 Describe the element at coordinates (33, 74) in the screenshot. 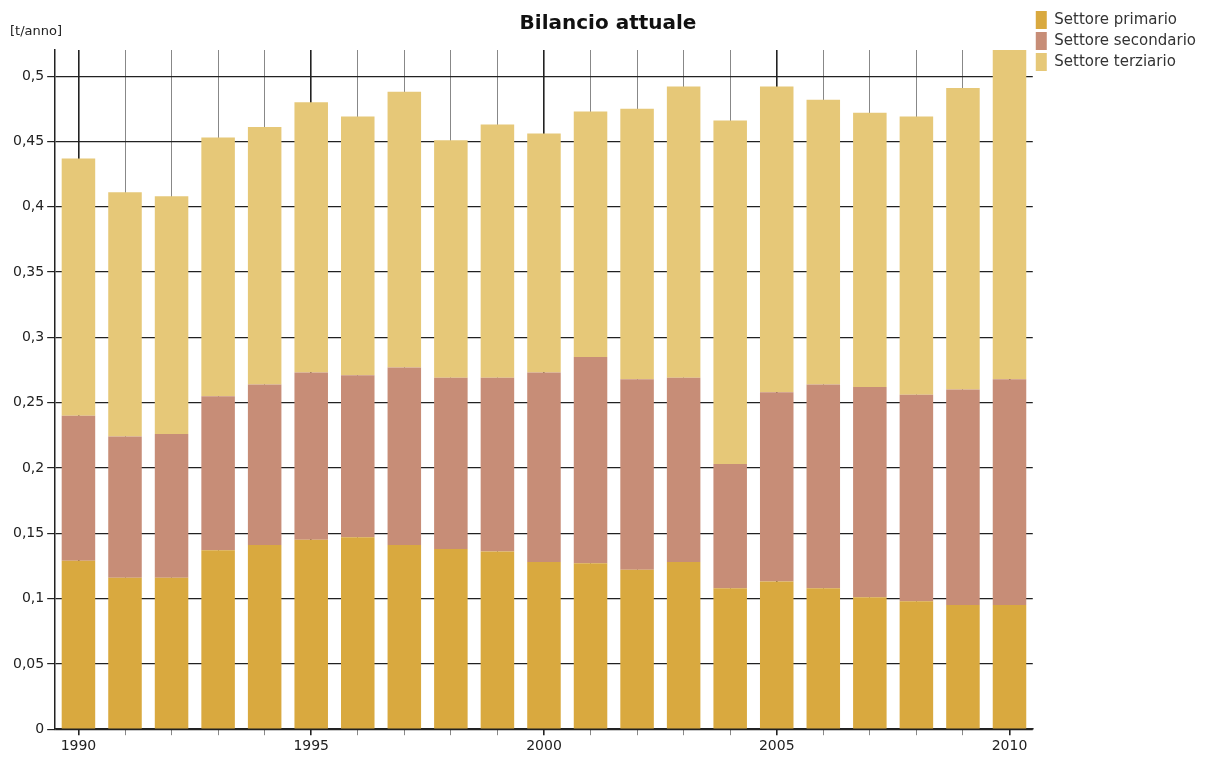

I see `y-tick-label: 0,5` at that location.